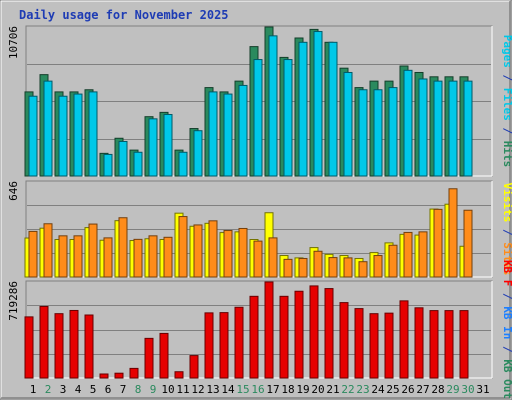 The image size is (512, 405). What do you see at coordinates (78, 389) in the screenshot?
I see `x-tick-label-4: 4` at bounding box center [78, 389].